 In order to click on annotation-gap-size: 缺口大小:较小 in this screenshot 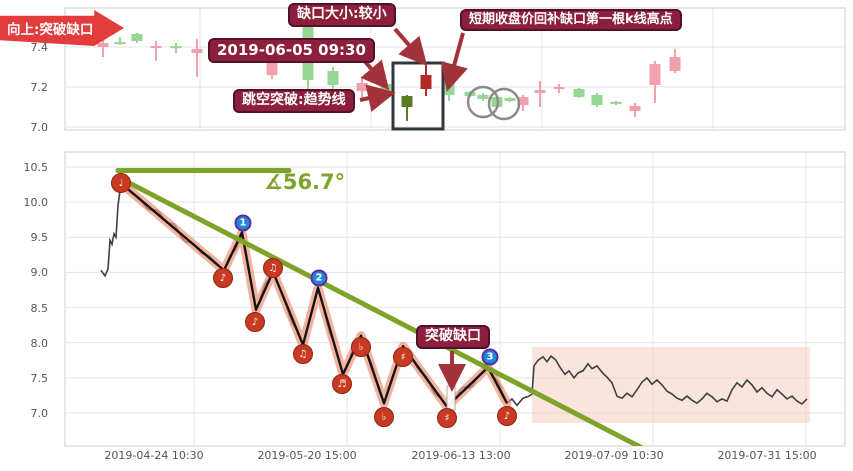, I will do `click(342, 15)`.